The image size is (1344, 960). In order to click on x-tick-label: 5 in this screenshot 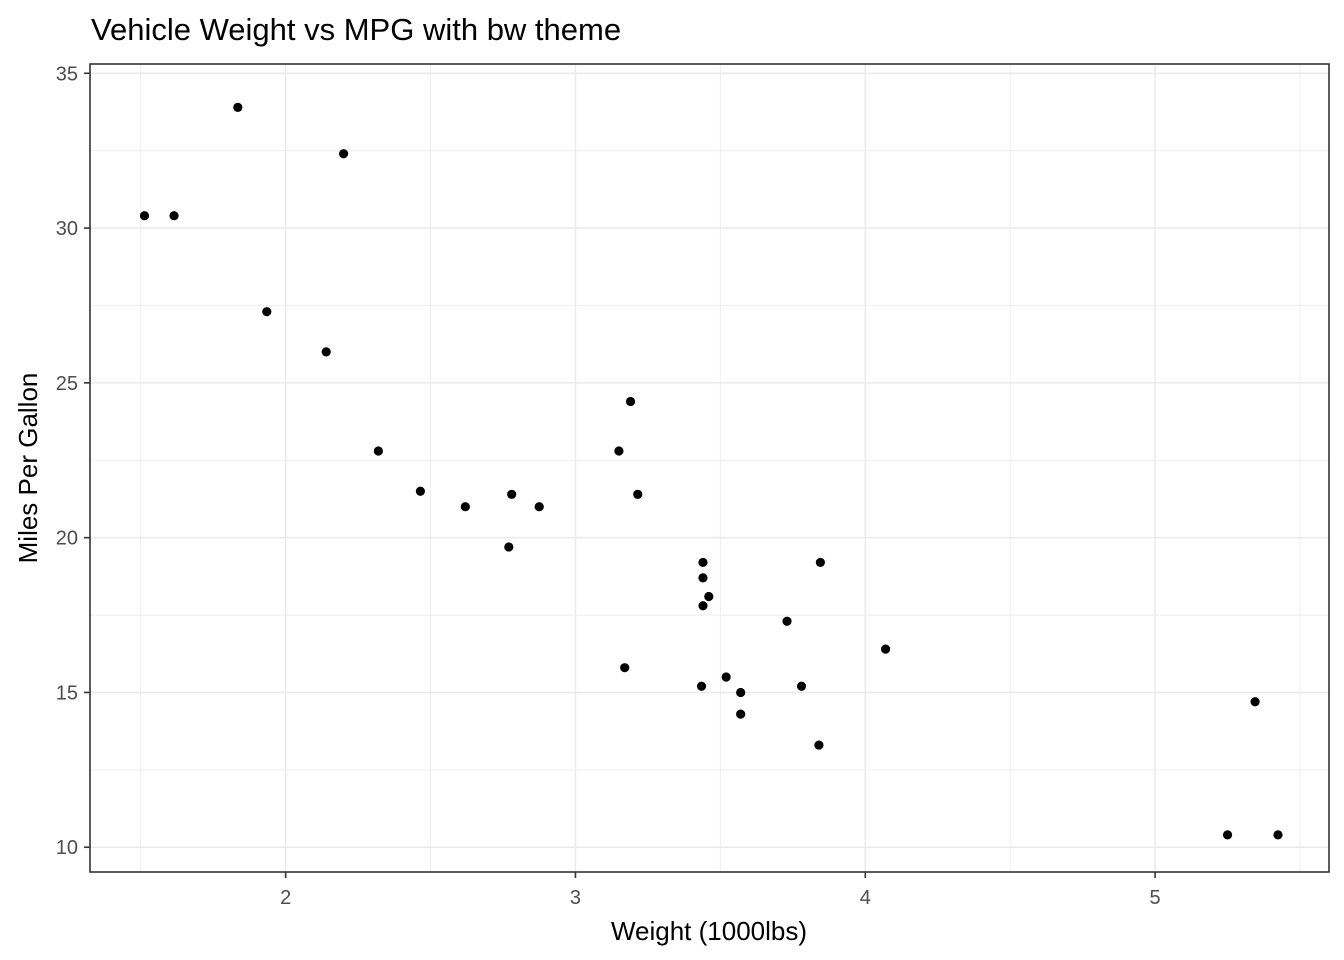, I will do `click(1155, 898)`.